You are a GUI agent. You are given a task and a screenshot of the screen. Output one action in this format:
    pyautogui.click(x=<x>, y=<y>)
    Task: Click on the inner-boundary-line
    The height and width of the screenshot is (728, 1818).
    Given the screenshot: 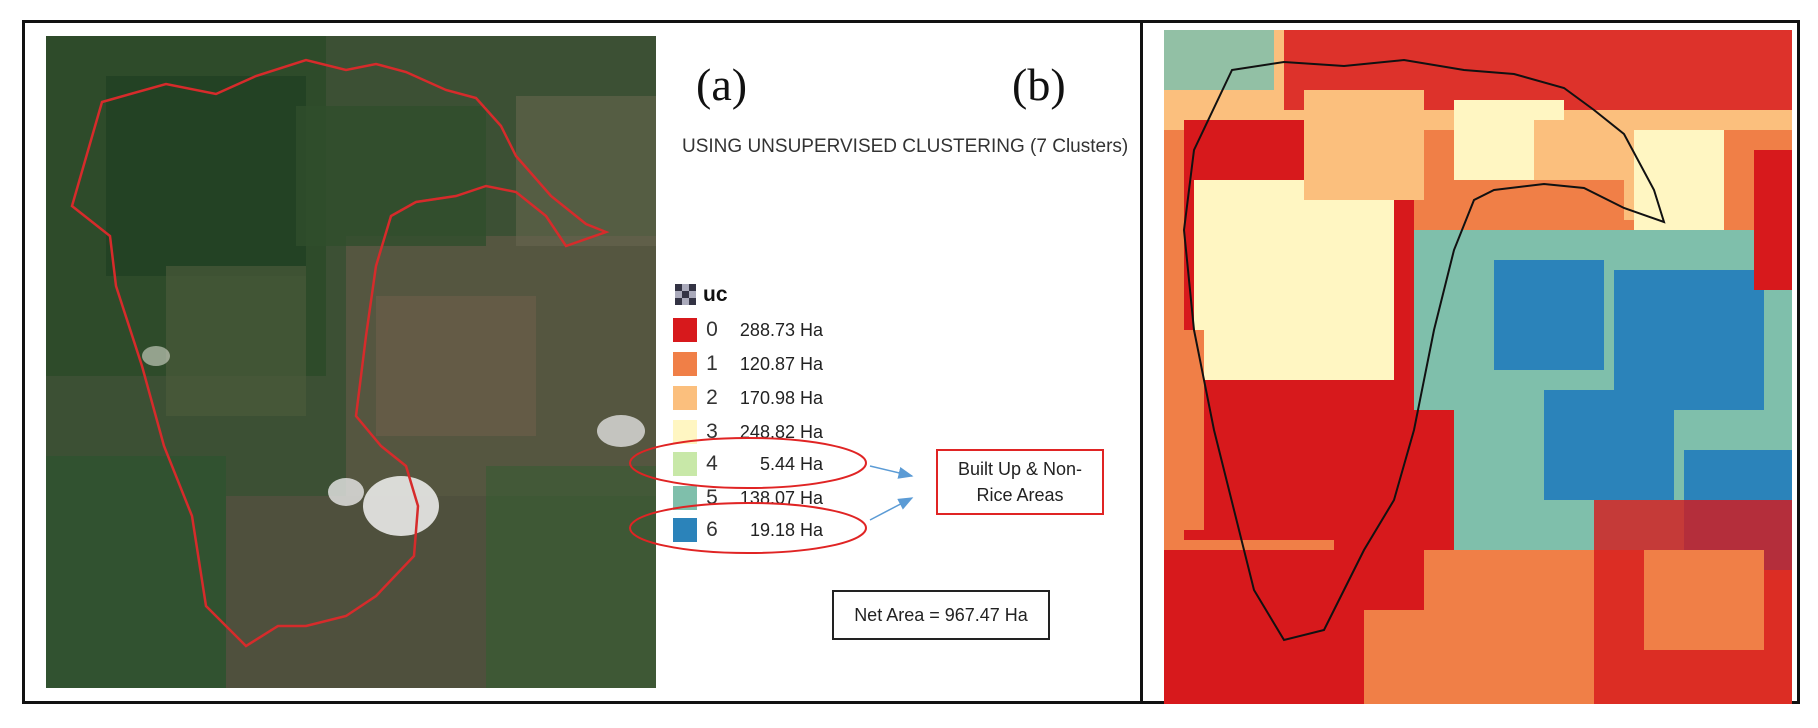 What is the action you would take?
    pyautogui.click(x=416, y=231)
    